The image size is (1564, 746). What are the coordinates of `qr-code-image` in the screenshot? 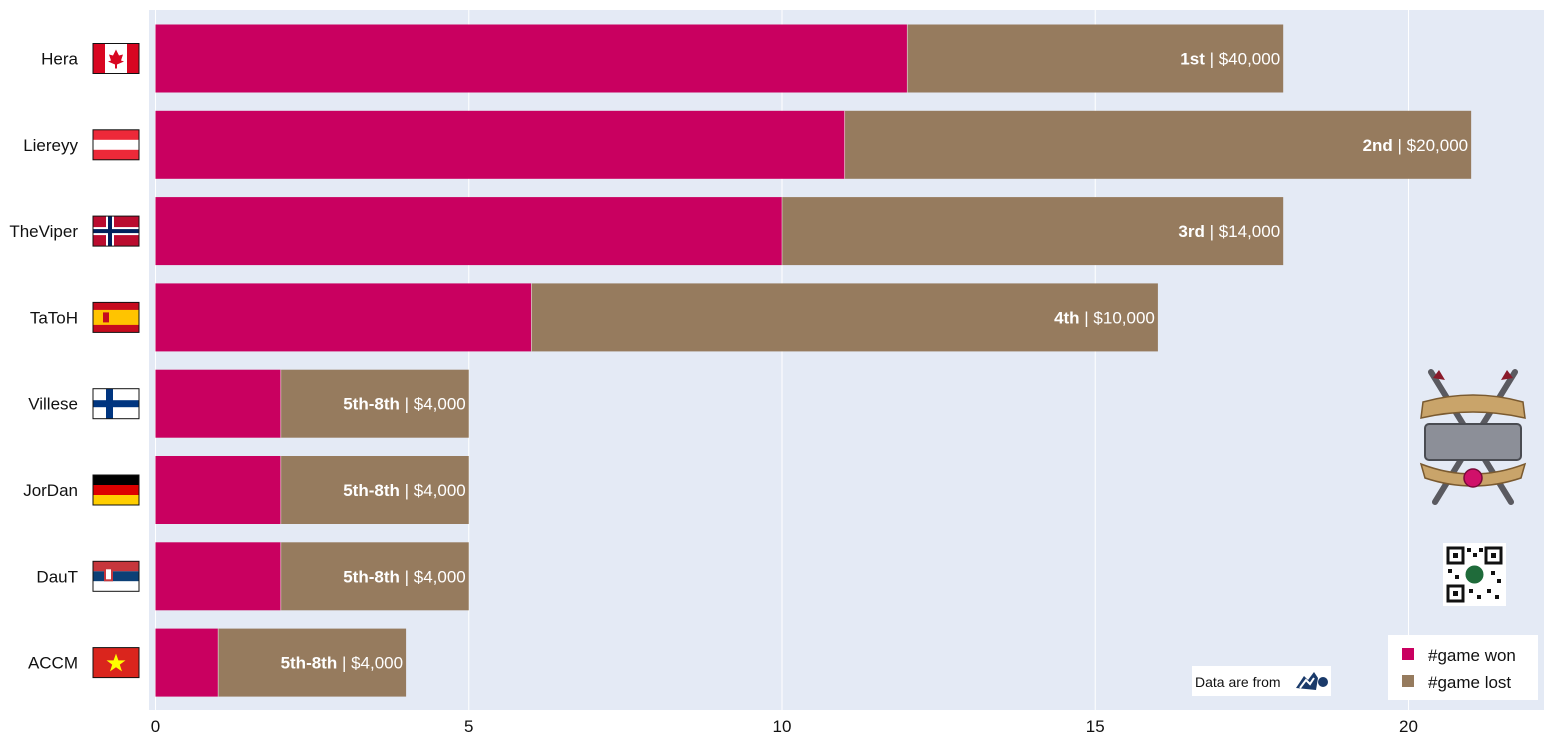 It's located at (1474, 574).